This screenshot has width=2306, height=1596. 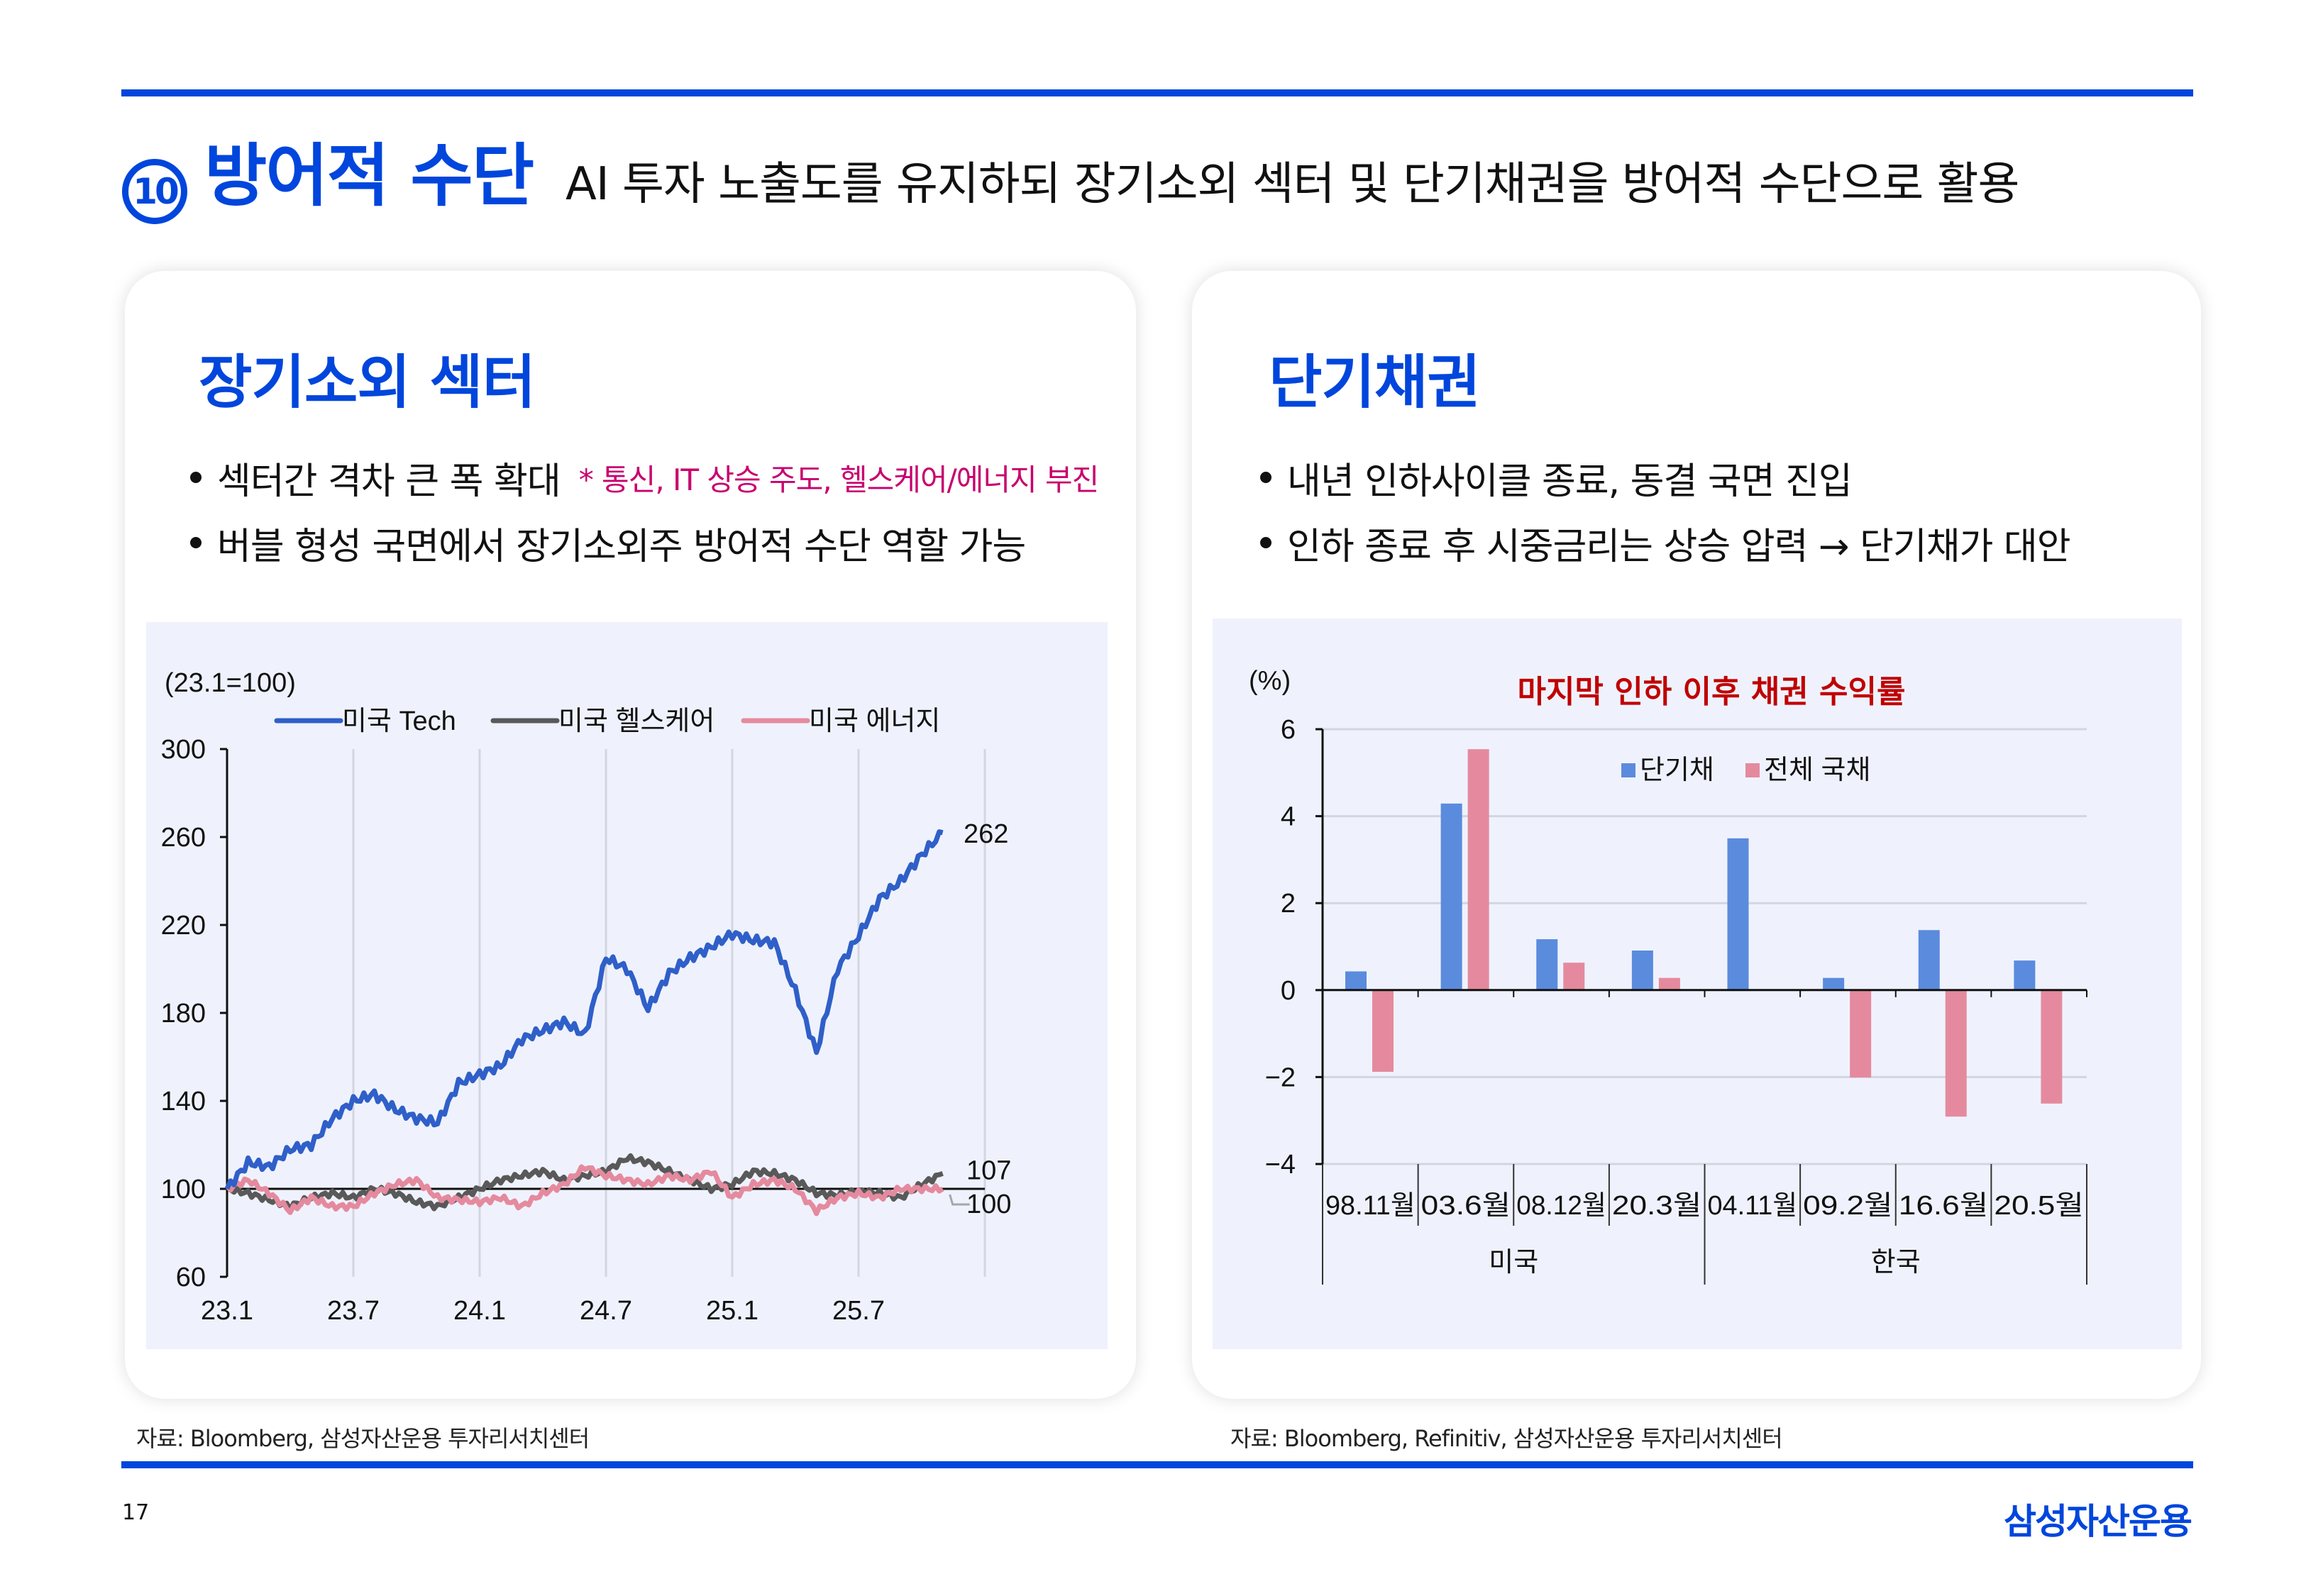 What do you see at coordinates (1288, 817) in the screenshot?
I see `y-tick-label: 4` at bounding box center [1288, 817].